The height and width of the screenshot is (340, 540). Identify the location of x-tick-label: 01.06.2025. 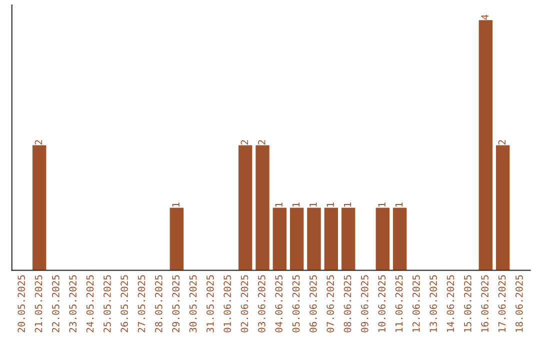
(228, 303).